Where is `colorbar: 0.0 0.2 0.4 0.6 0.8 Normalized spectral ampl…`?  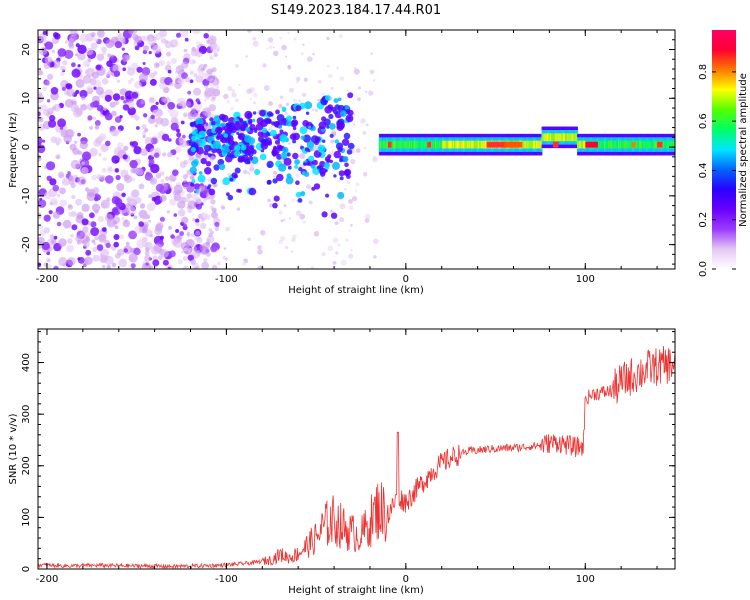
colorbar: 0.0 0.2 0.4 0.6 0.8 Normalized spectral ampl… is located at coordinates (723, 153).